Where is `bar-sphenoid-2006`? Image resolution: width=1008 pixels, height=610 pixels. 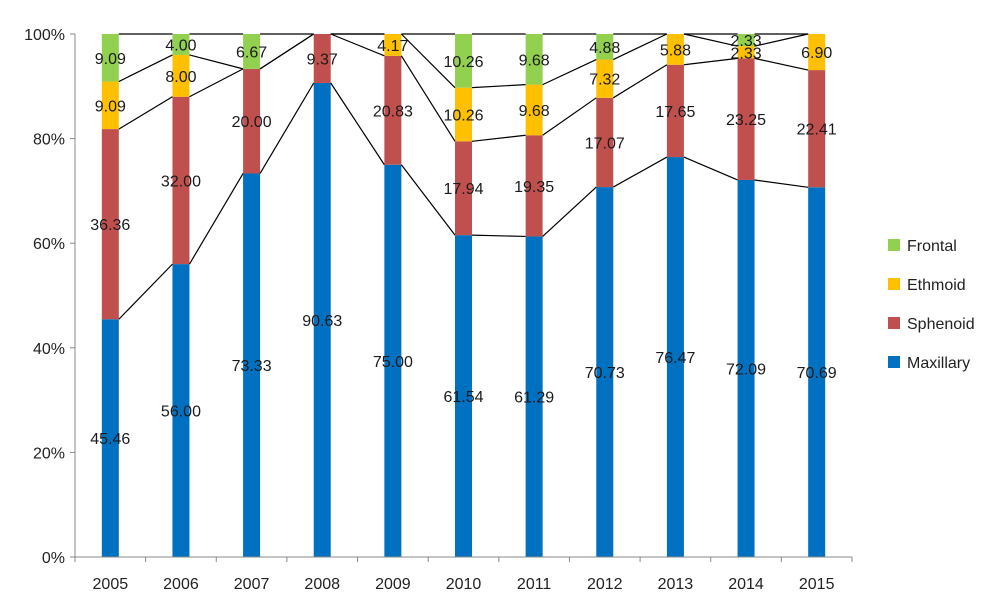 bar-sphenoid-2006 is located at coordinates (181, 180).